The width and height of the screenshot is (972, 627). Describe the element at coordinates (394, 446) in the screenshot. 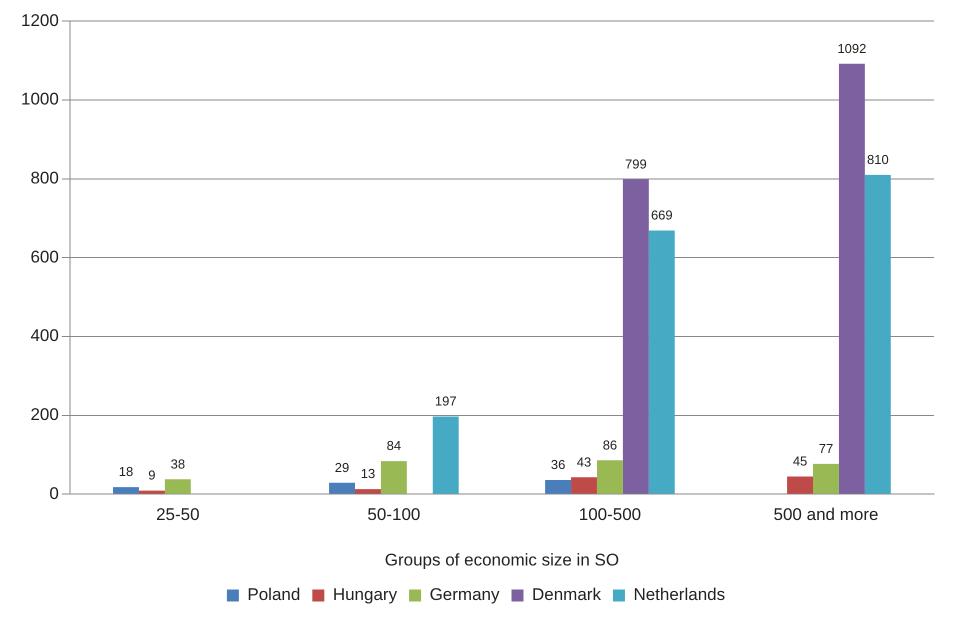

I see `data-label: 84` at that location.